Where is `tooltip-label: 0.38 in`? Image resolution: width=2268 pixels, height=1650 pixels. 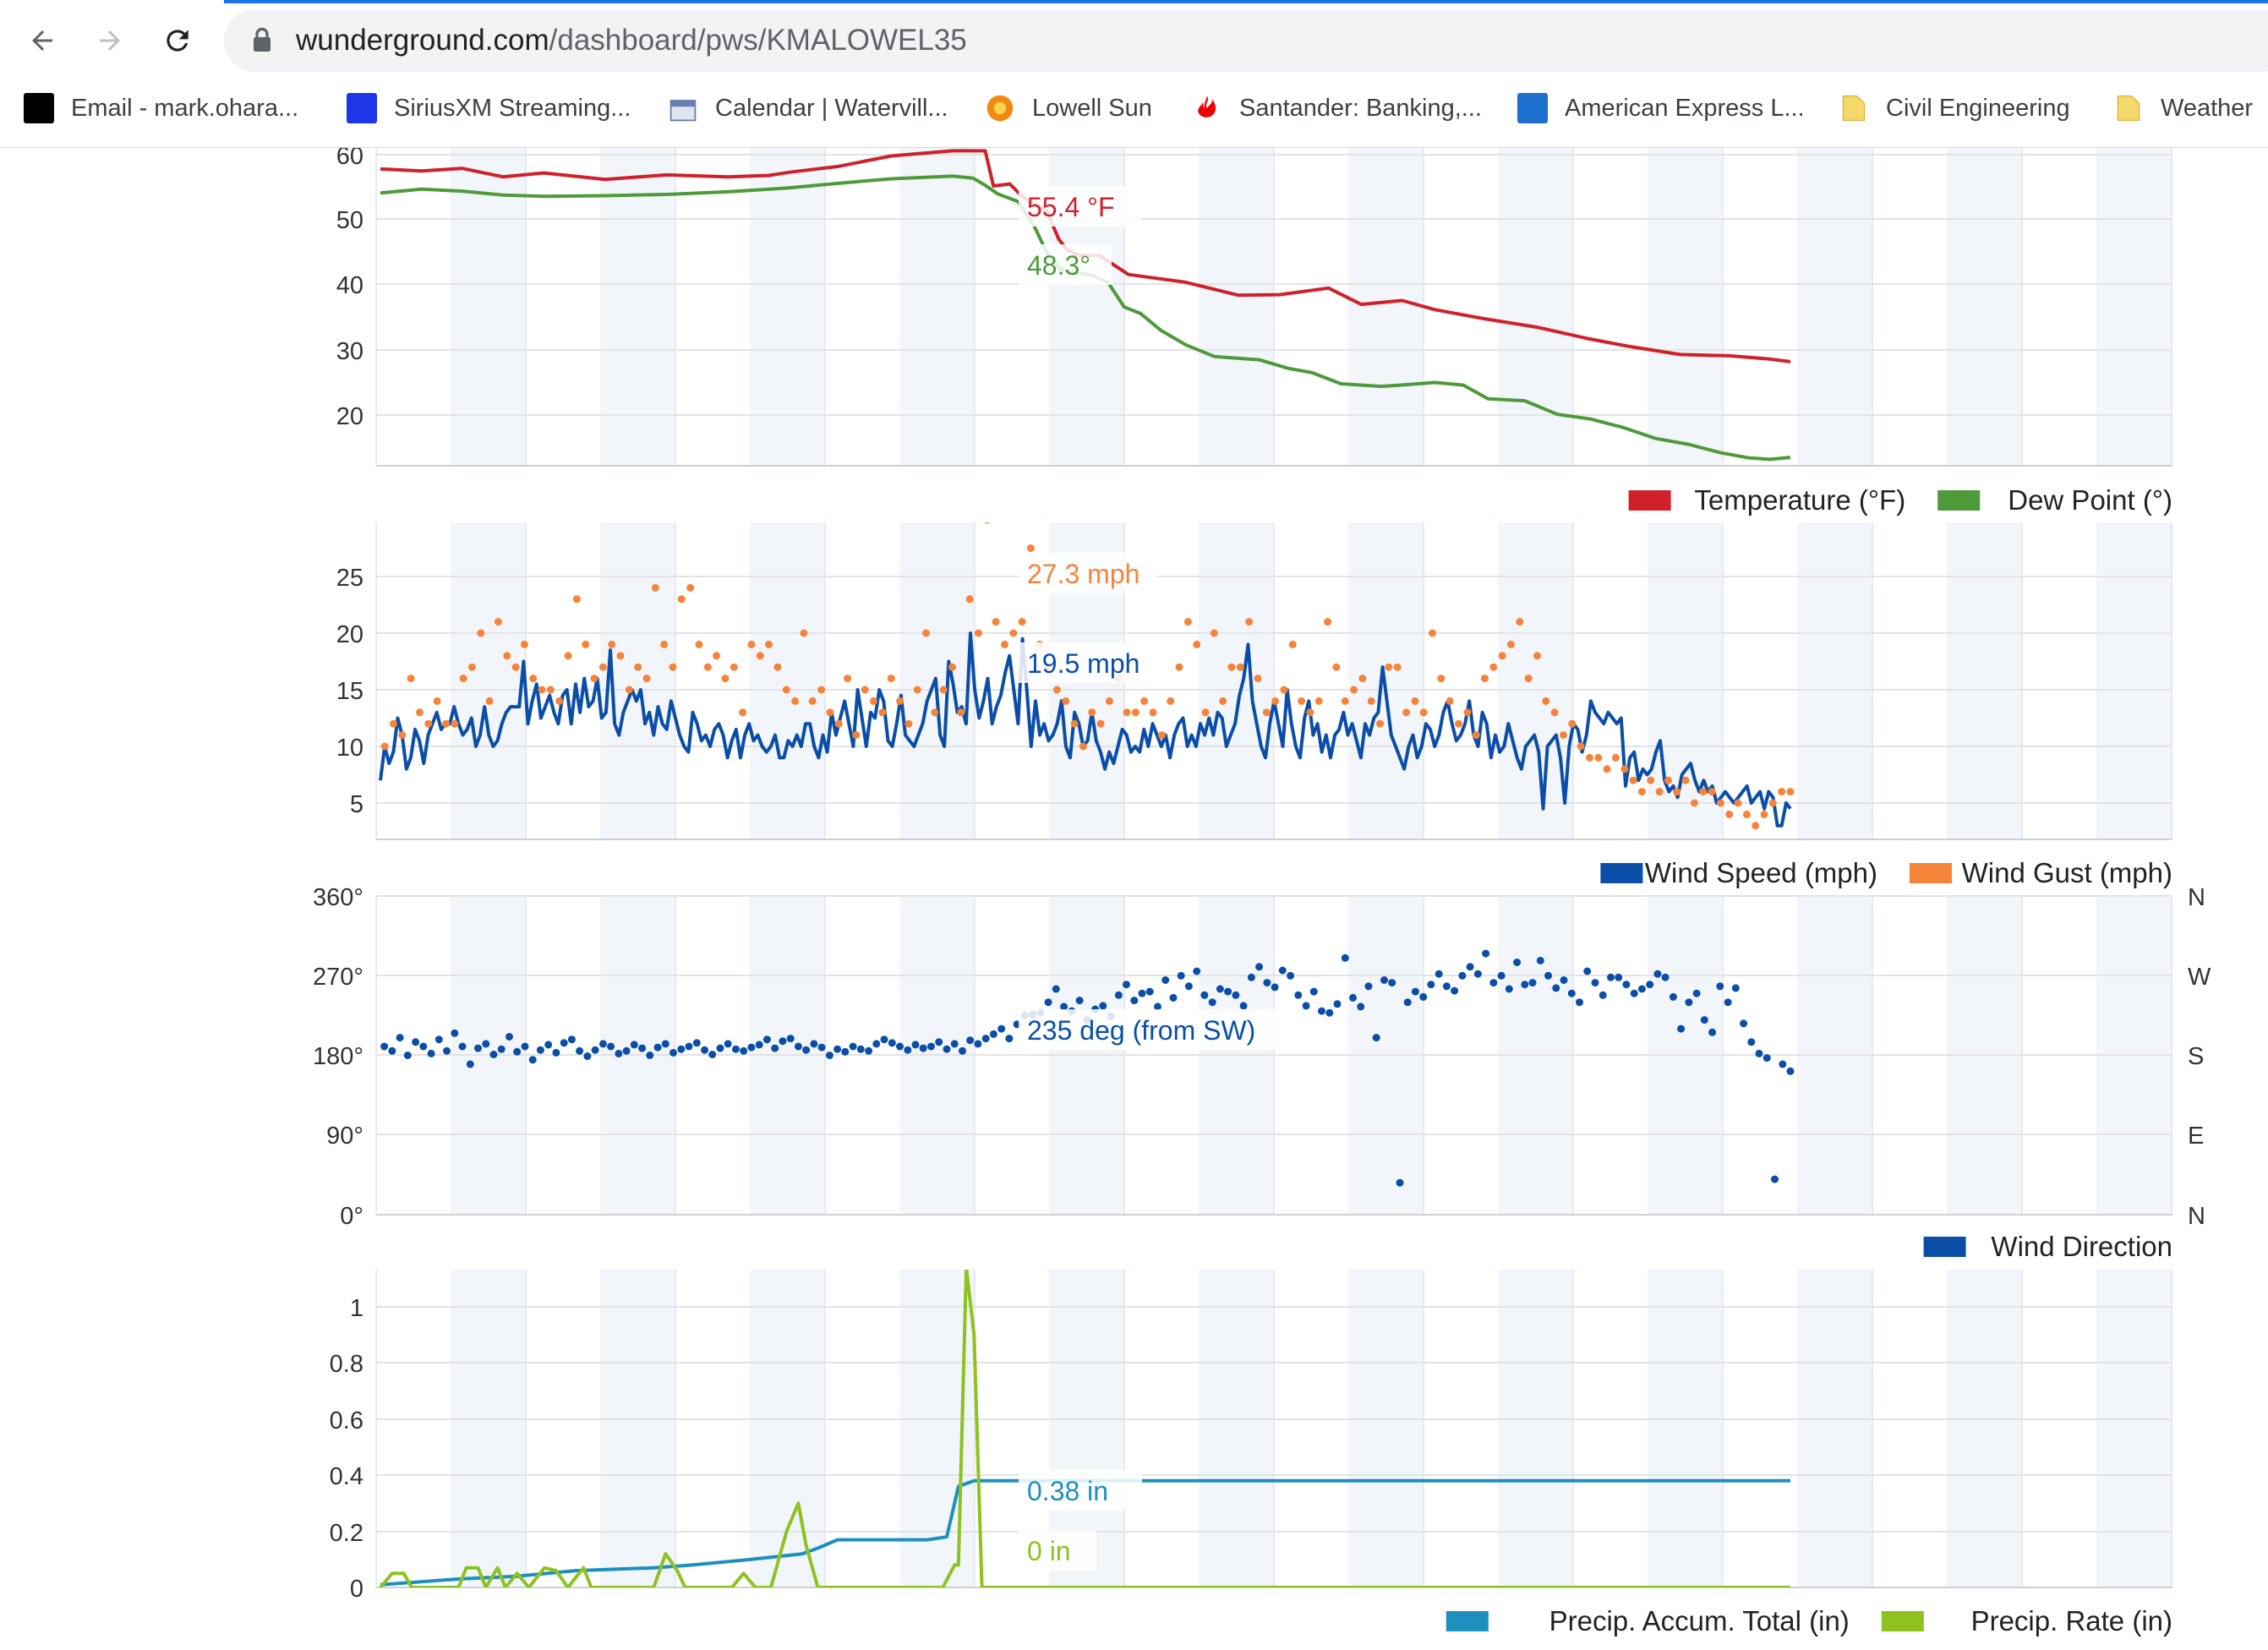 tooltip-label: 0.38 in is located at coordinates (1067, 1491).